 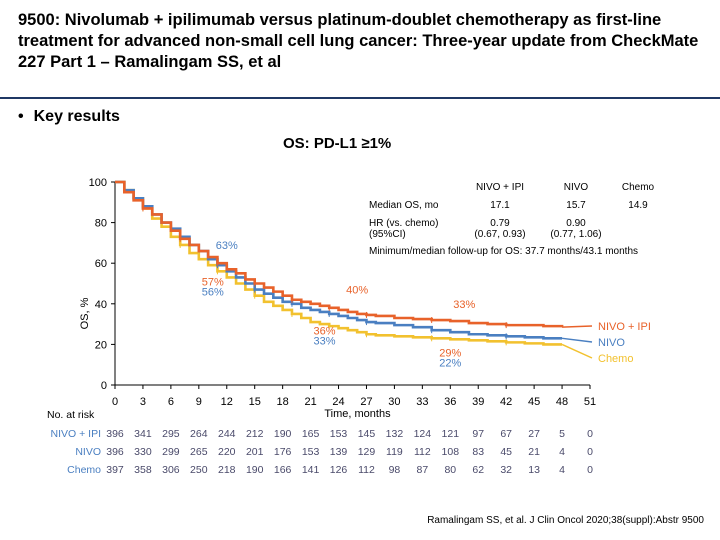 What do you see at coordinates (357, 414) in the screenshot?
I see `x-axis-label: Time, months` at bounding box center [357, 414].